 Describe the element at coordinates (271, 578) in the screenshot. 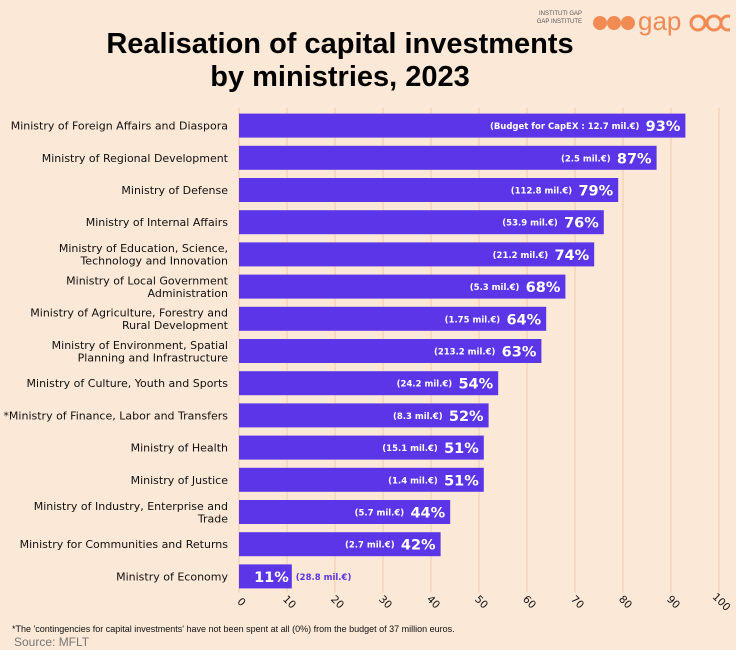

I see `value-label: 11%` at that location.